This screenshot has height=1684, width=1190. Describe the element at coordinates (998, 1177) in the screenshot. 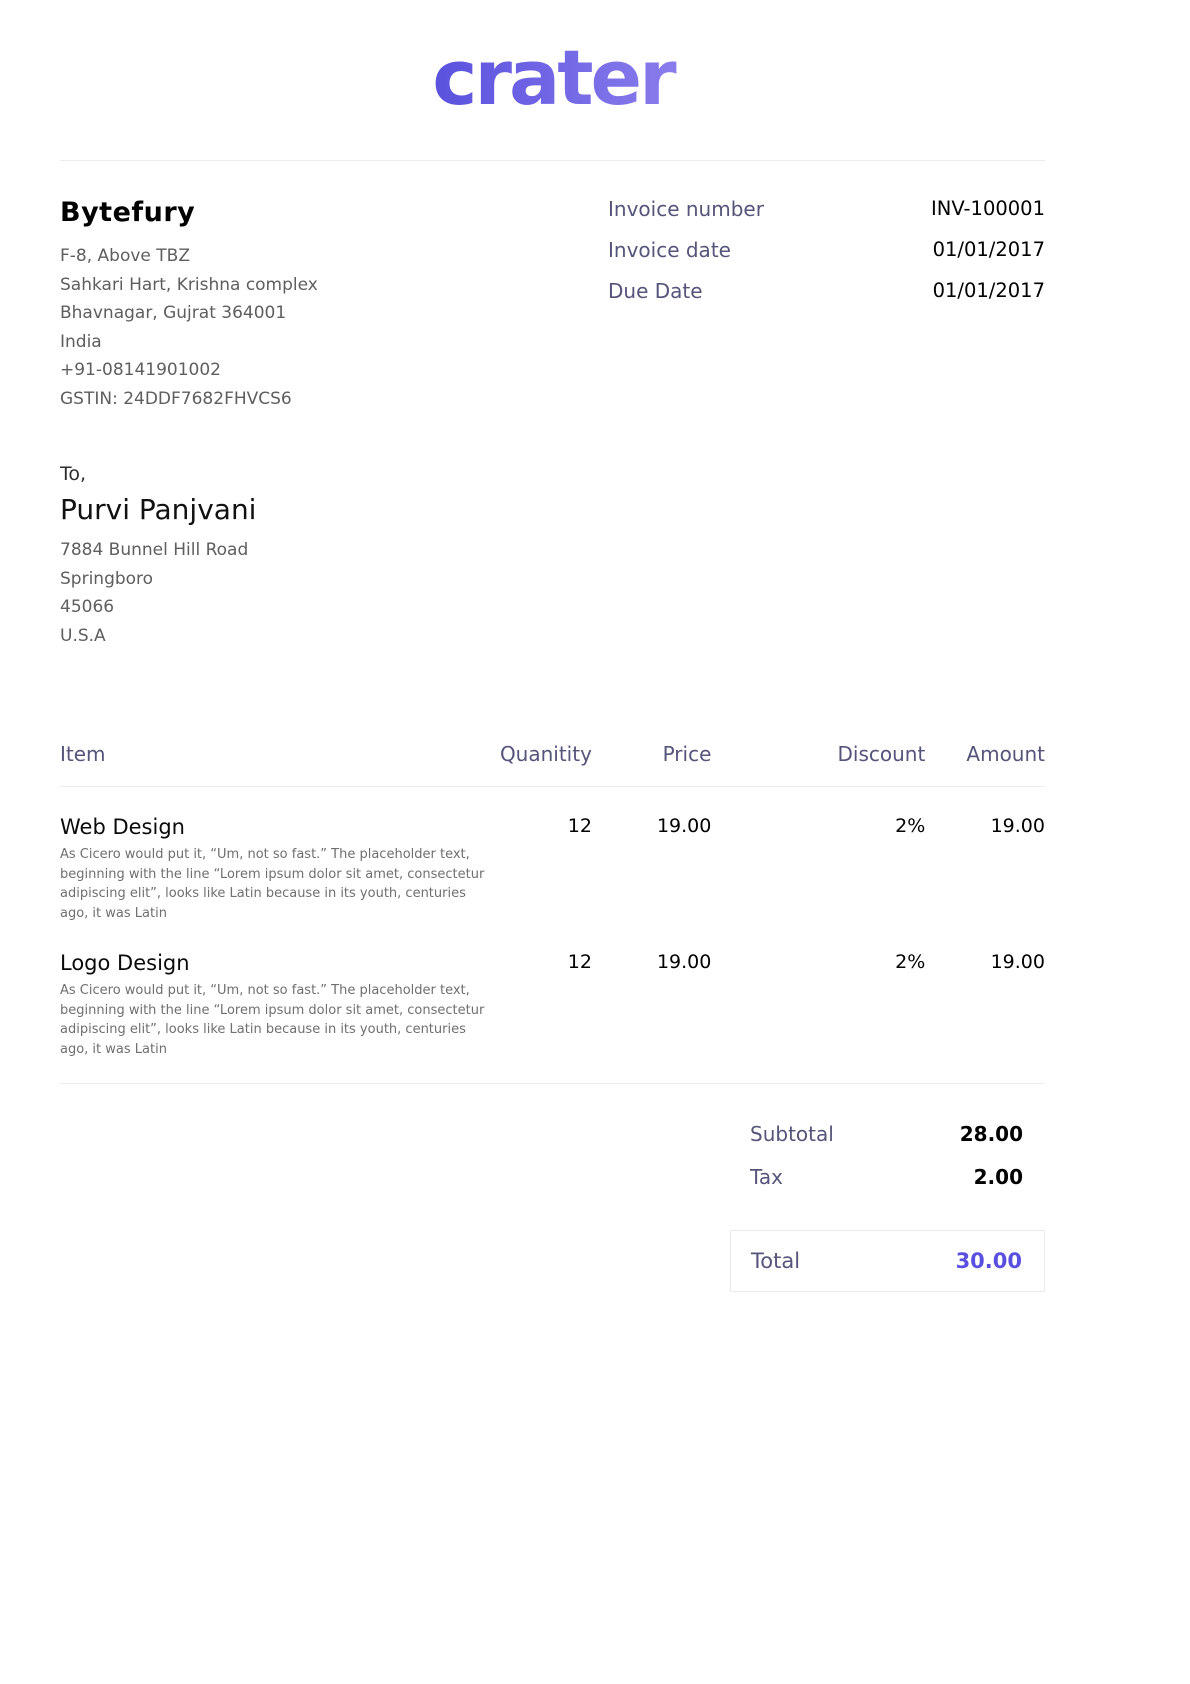

I see `tax-value: 2.00` at that location.